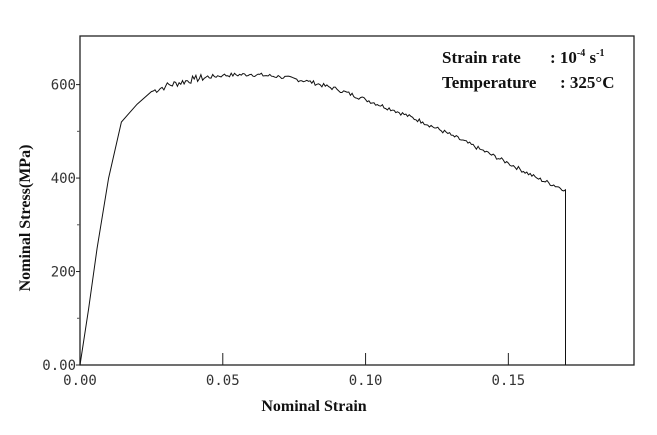 The height and width of the screenshot is (435, 657). I want to click on y-tick-label: 200, so click(63, 273).